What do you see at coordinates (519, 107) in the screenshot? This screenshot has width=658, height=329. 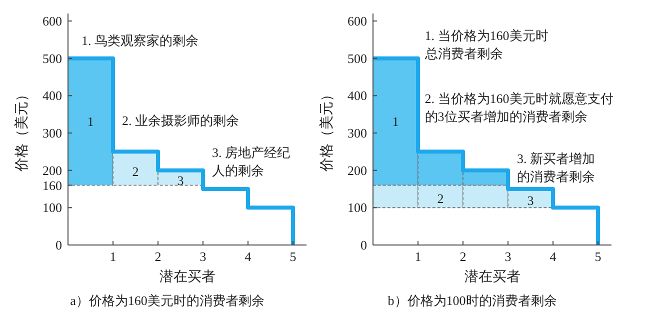 I see `annotation: 2. 当价格为160美元时就愿意支付的3位买者增加的消费者剩余` at bounding box center [519, 107].